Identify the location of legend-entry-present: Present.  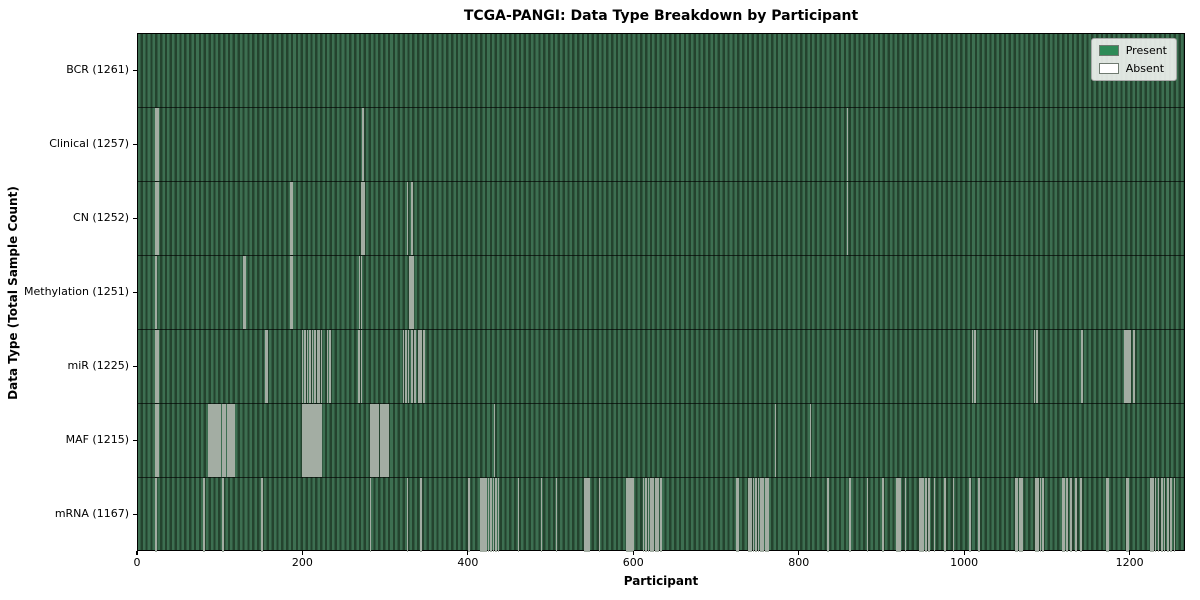
(1132, 50).